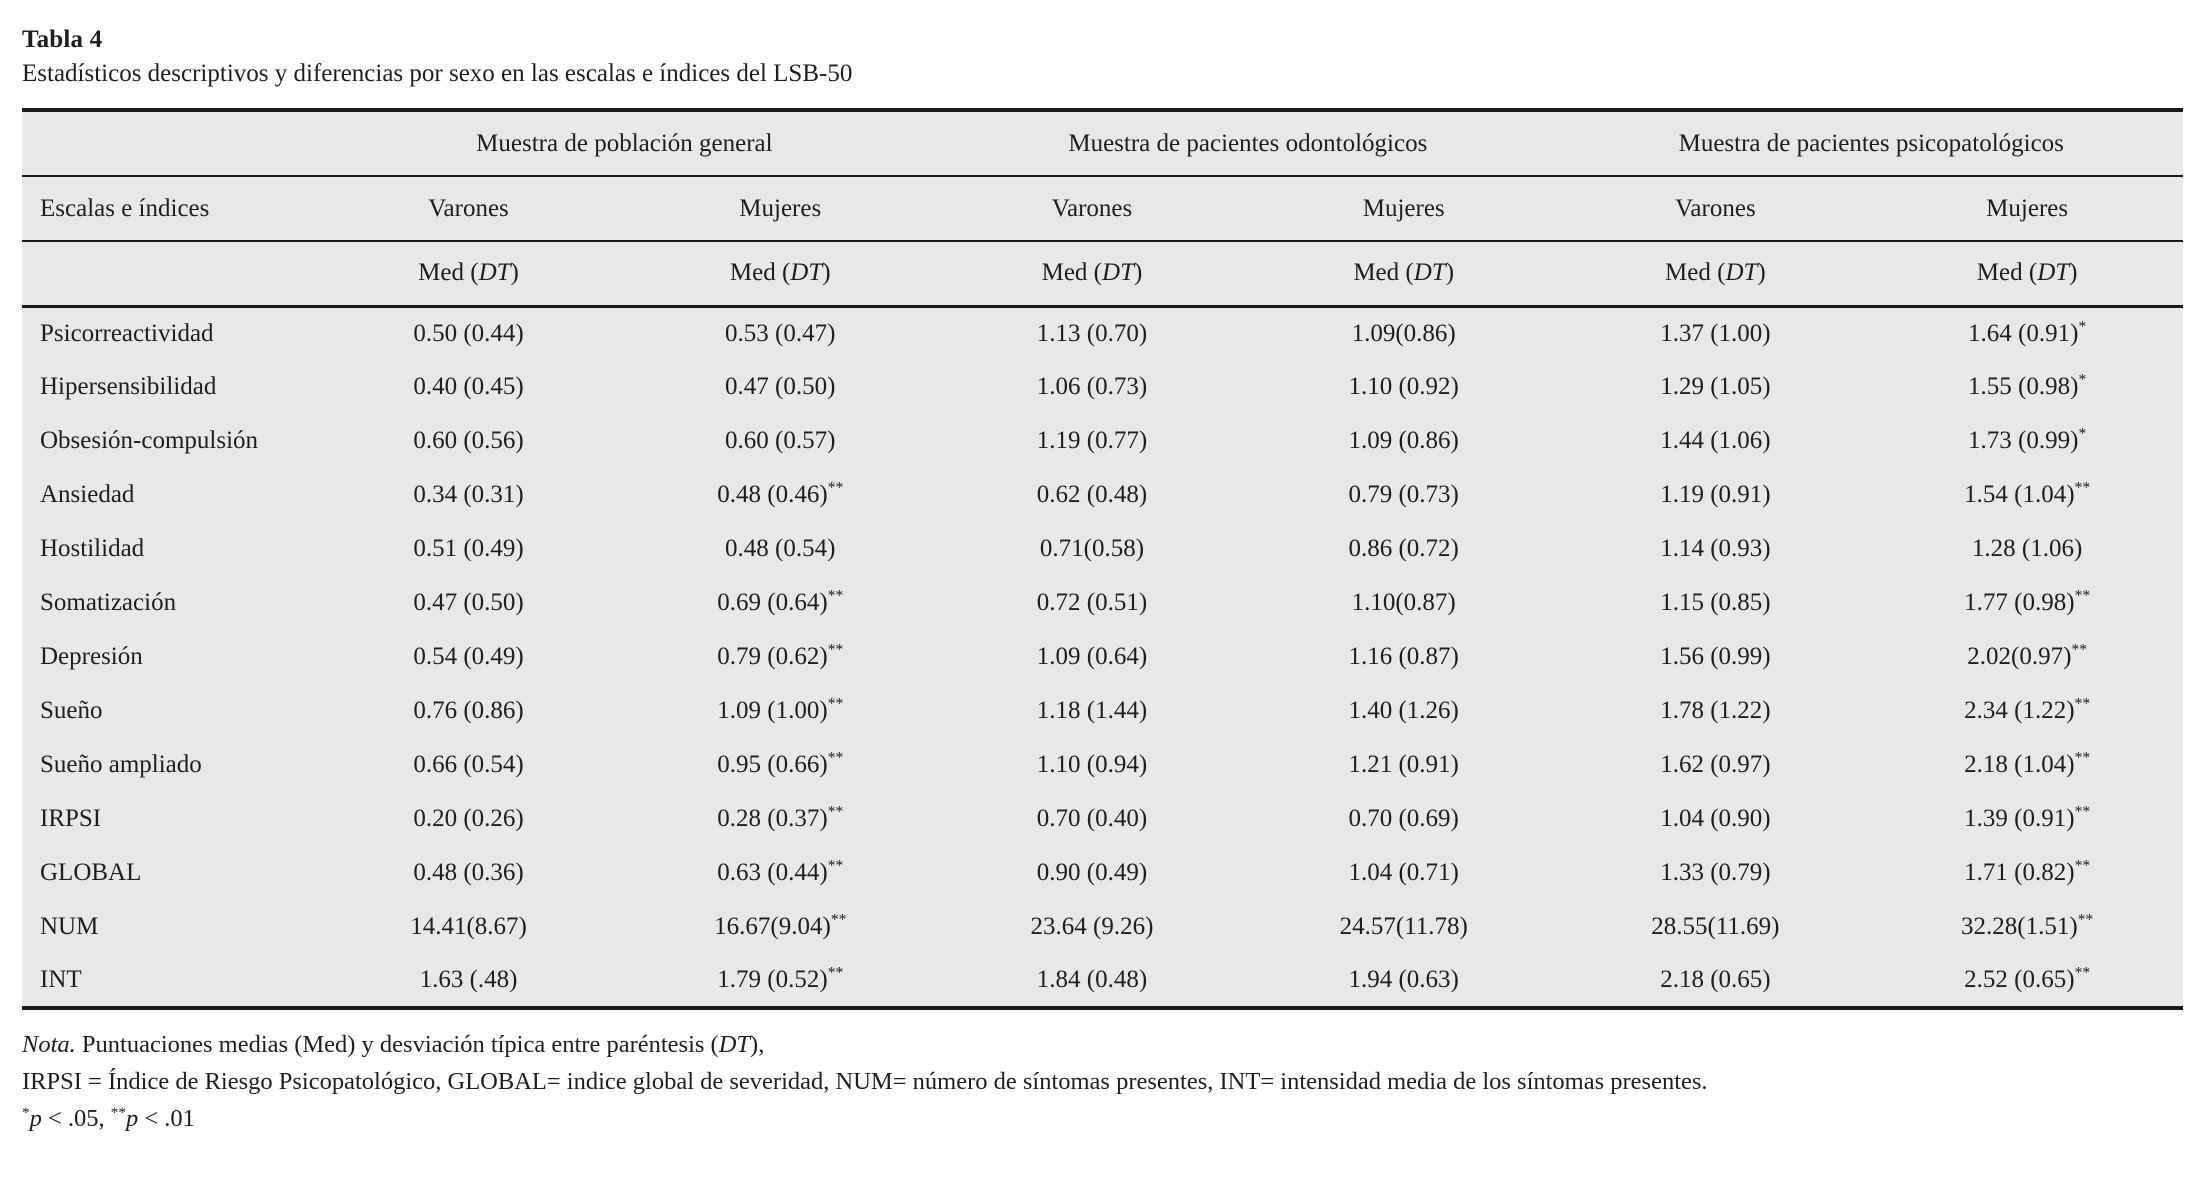 This screenshot has width=2208, height=1179. What do you see at coordinates (780, 601) in the screenshot?
I see `cell-med-dt: 0.69 (0.64)**` at bounding box center [780, 601].